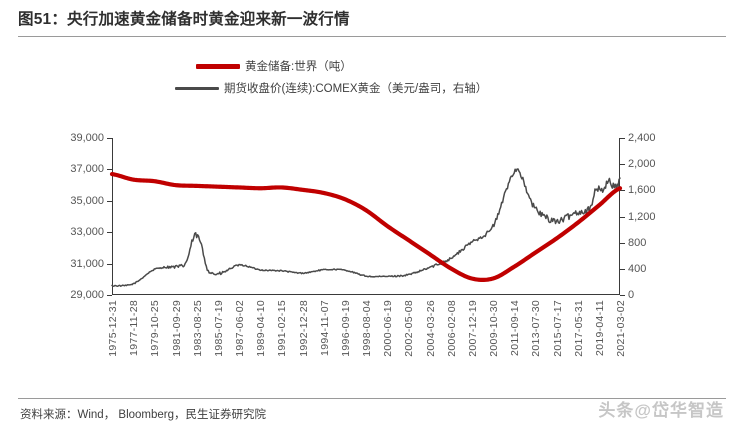 The height and width of the screenshot is (431, 744). I want to click on x-axis-tick-label: 1987-06-02, so click(240, 328).